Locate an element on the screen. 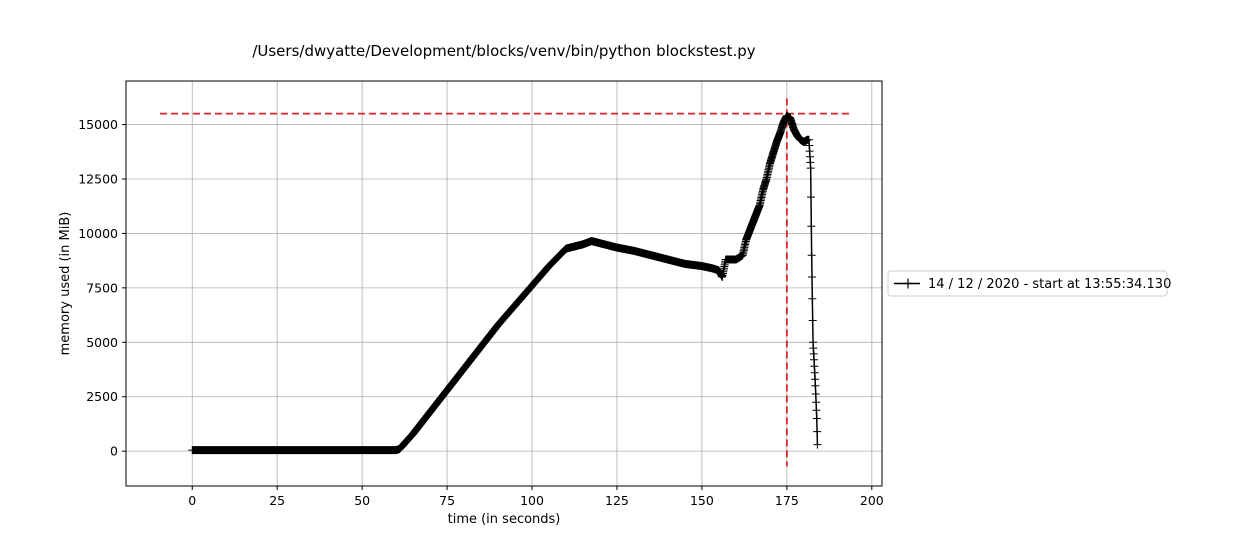 The image size is (1260, 540). x-tick-label: 125 is located at coordinates (617, 500).